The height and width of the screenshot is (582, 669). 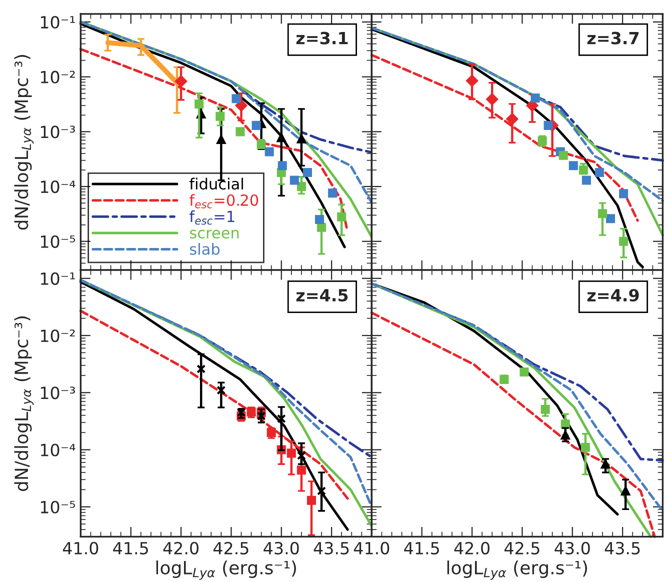 What do you see at coordinates (205, 249) in the screenshot?
I see `text: slab` at bounding box center [205, 249].